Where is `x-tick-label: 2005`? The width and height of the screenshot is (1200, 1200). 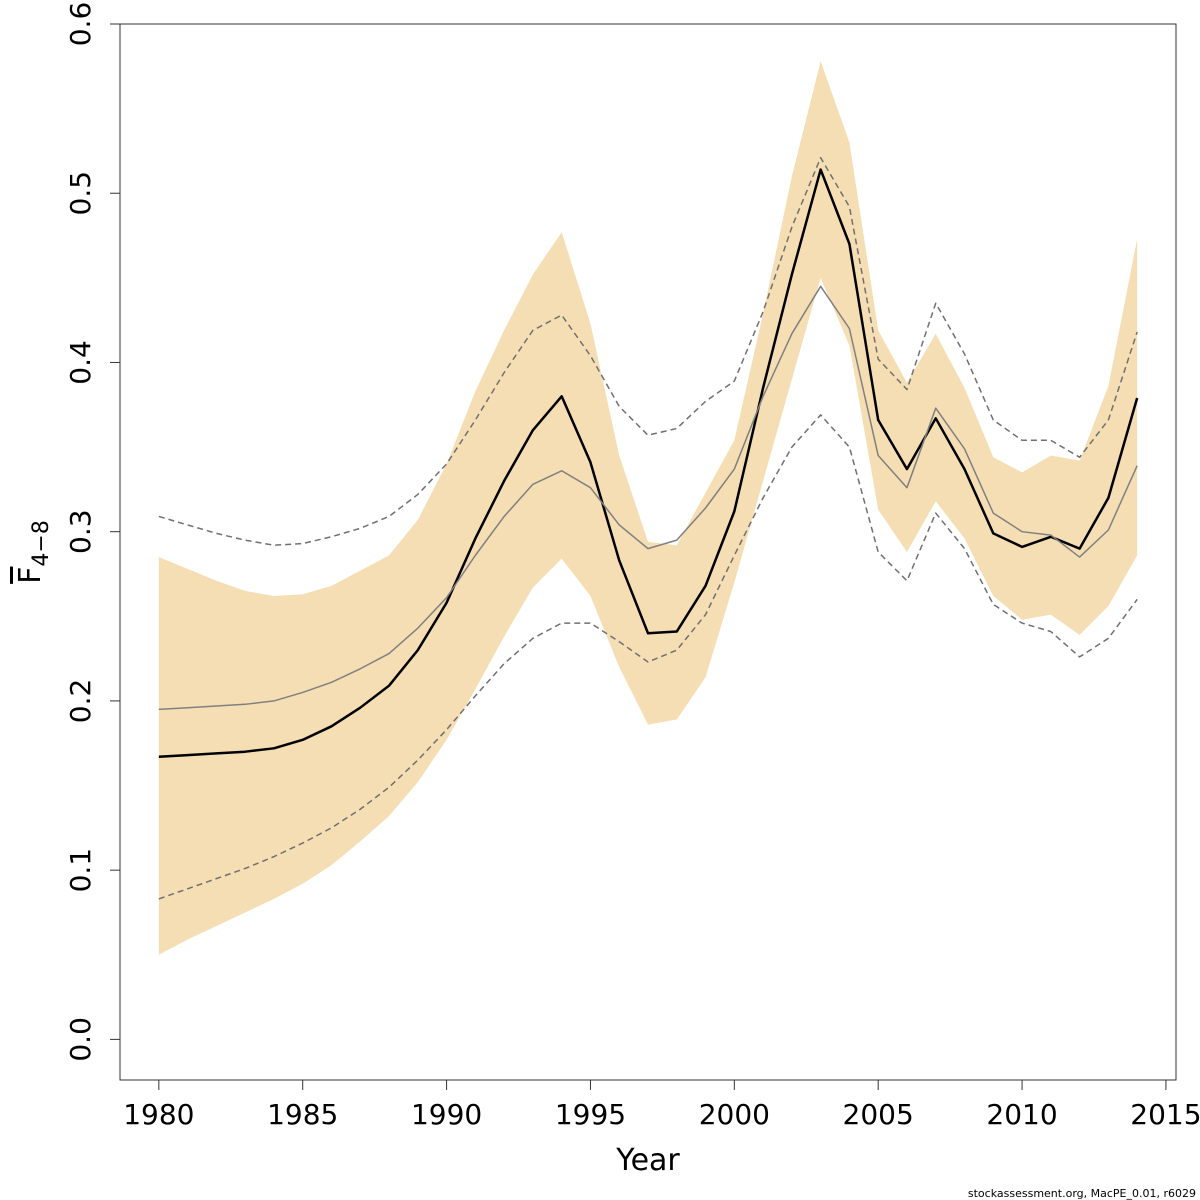
x-tick-label: 2005 is located at coordinates (878, 1114).